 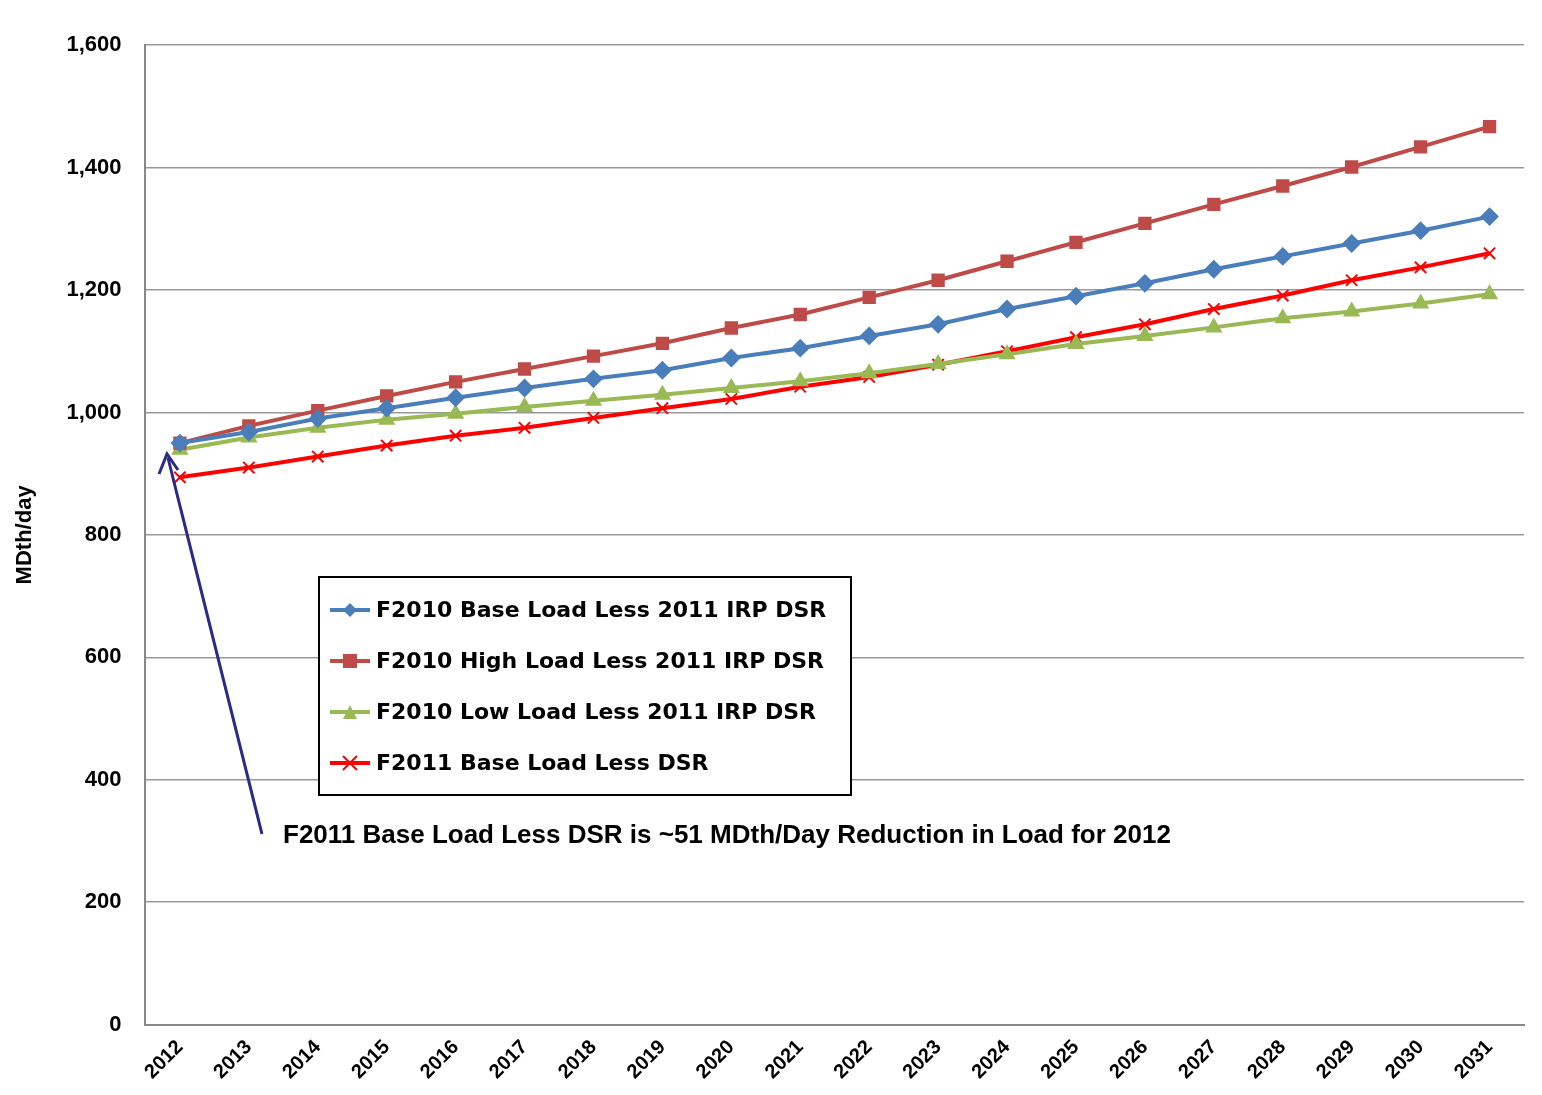 I want to click on legend-label: F2010 Low Load Less 2011 IRP DSR, so click(x=596, y=711).